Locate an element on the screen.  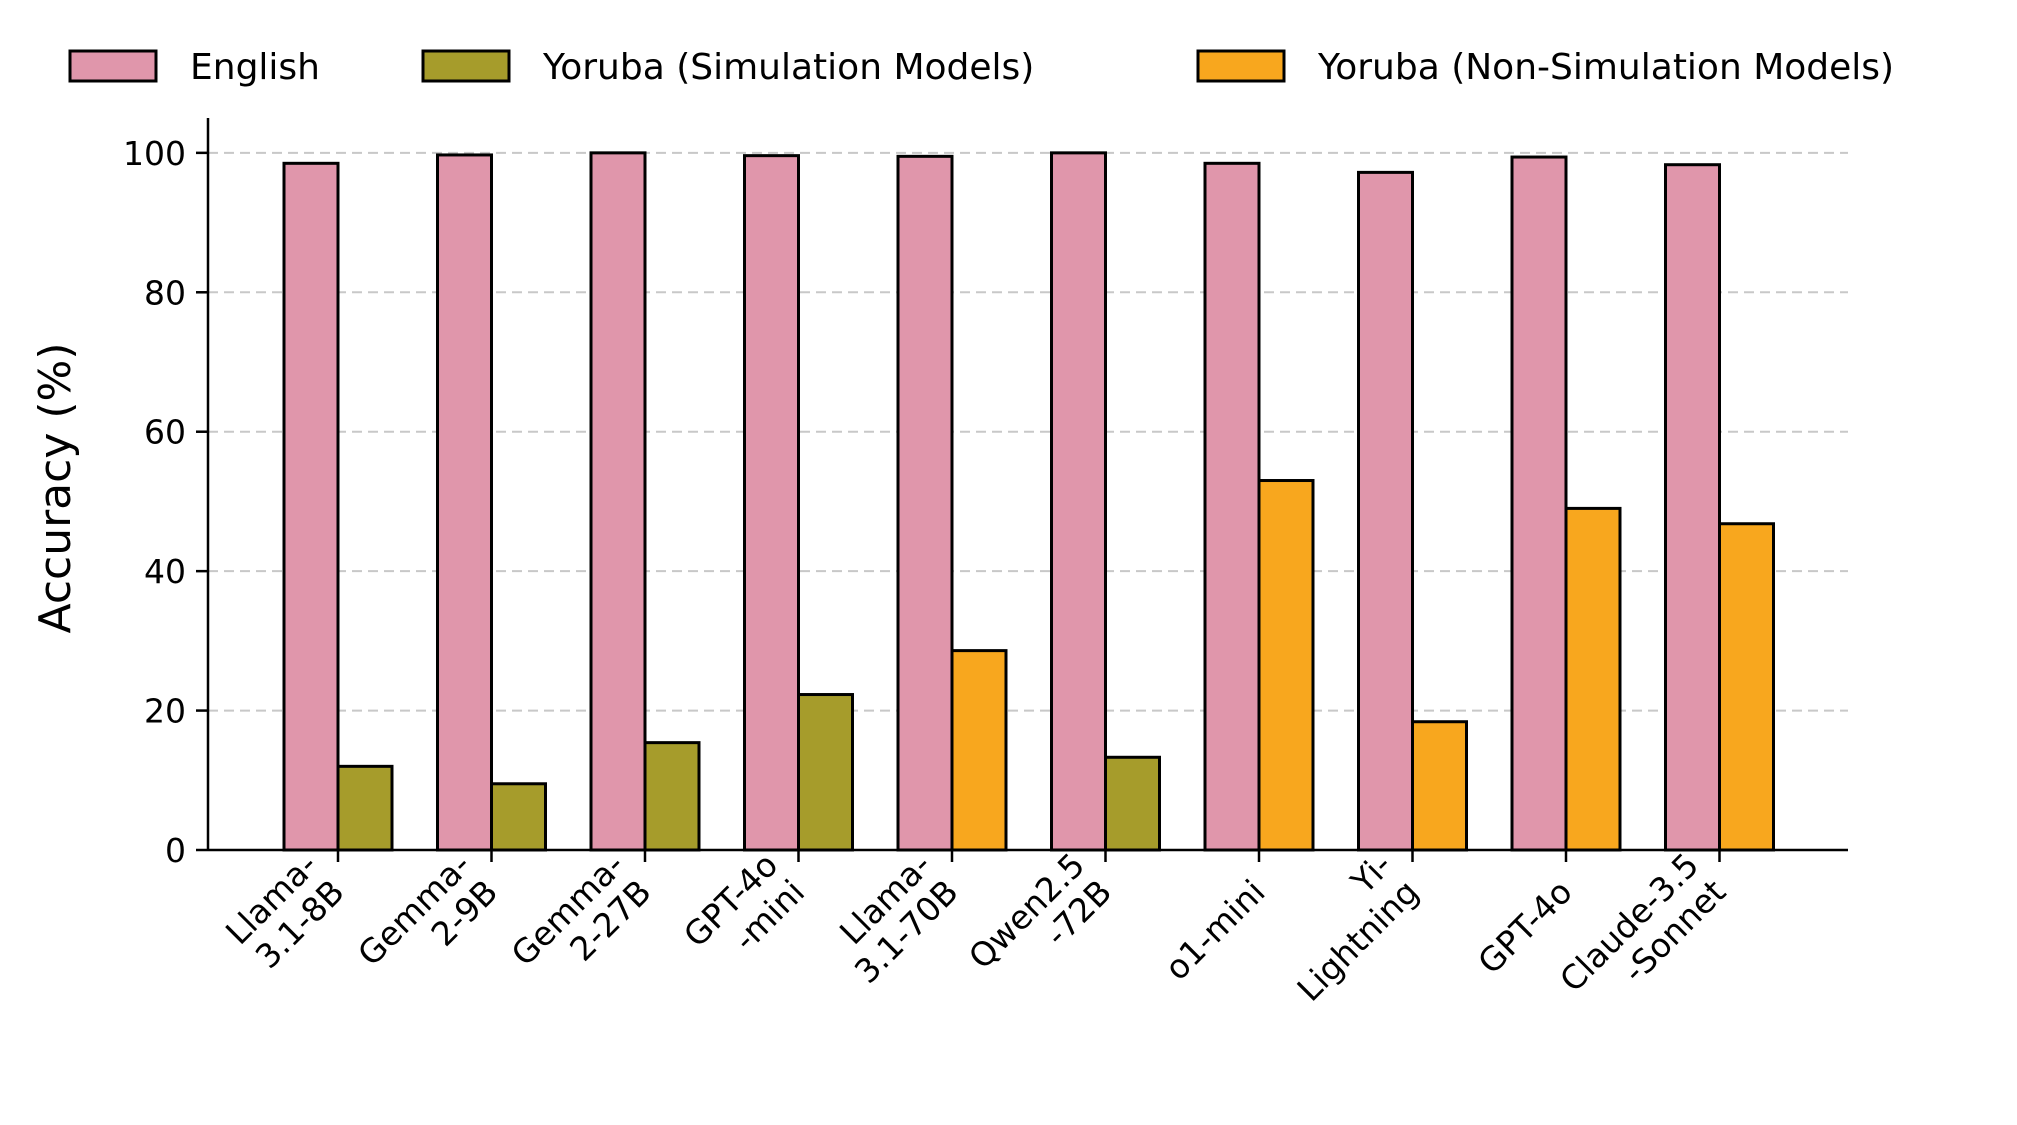
legend-label-2: Yoruba (Non-Simulation Models) is located at coordinates (1605, 67).